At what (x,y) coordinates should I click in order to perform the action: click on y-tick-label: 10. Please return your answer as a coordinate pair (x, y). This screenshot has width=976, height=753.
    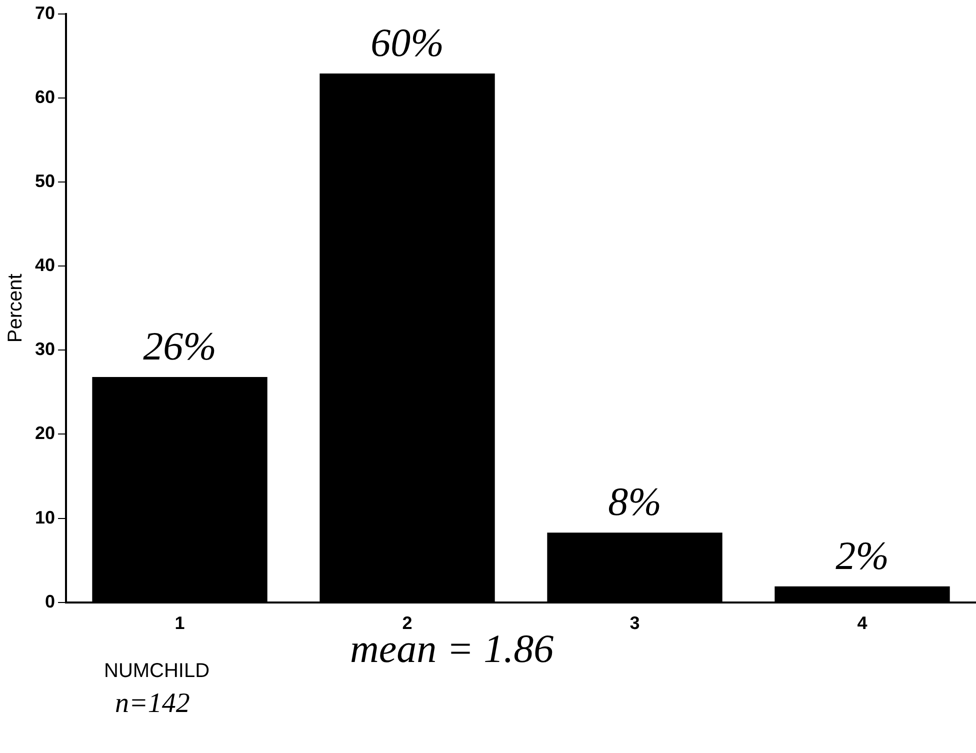
    Looking at the image, I should click on (45, 517).